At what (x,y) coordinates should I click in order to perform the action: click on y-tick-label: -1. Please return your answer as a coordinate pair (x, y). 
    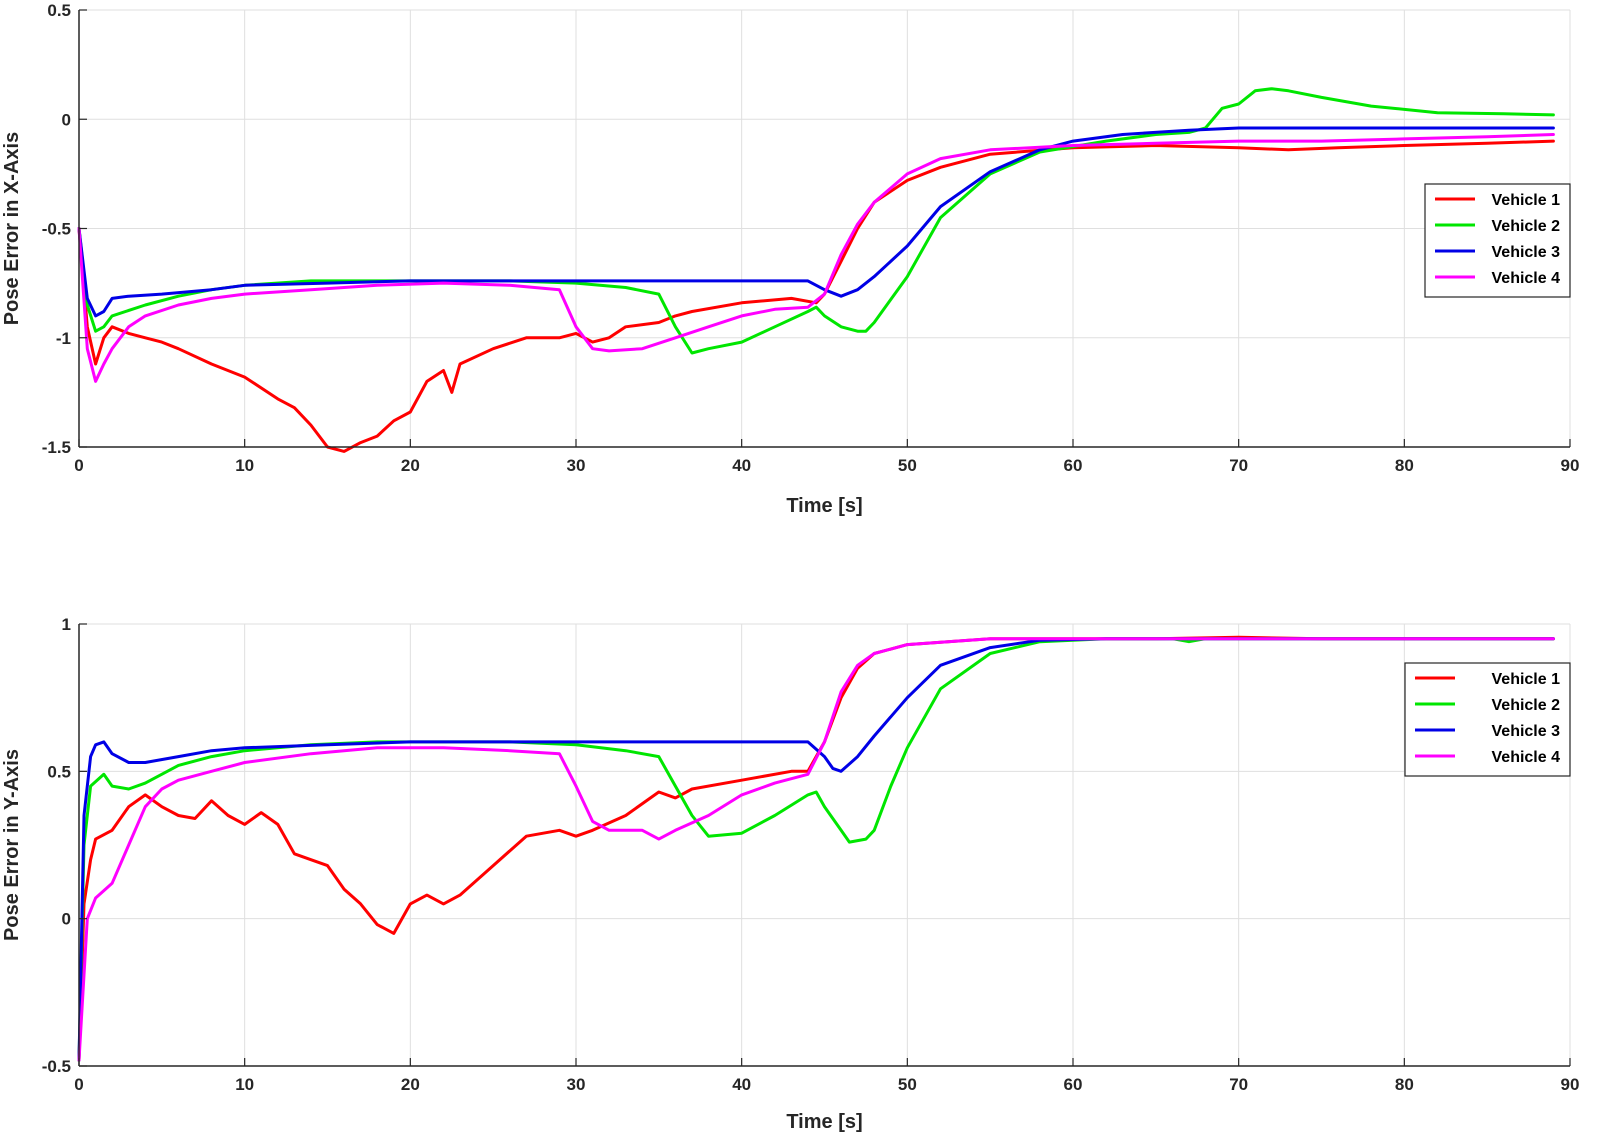
    Looking at the image, I should click on (63, 338).